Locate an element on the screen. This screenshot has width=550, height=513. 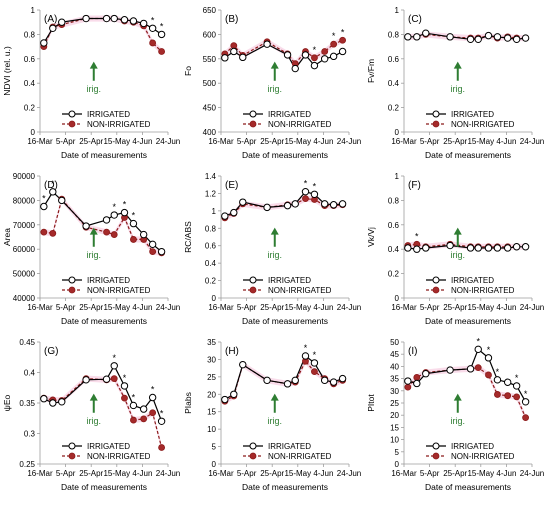
panel-letter: (I) is located at coordinates (412, 351).